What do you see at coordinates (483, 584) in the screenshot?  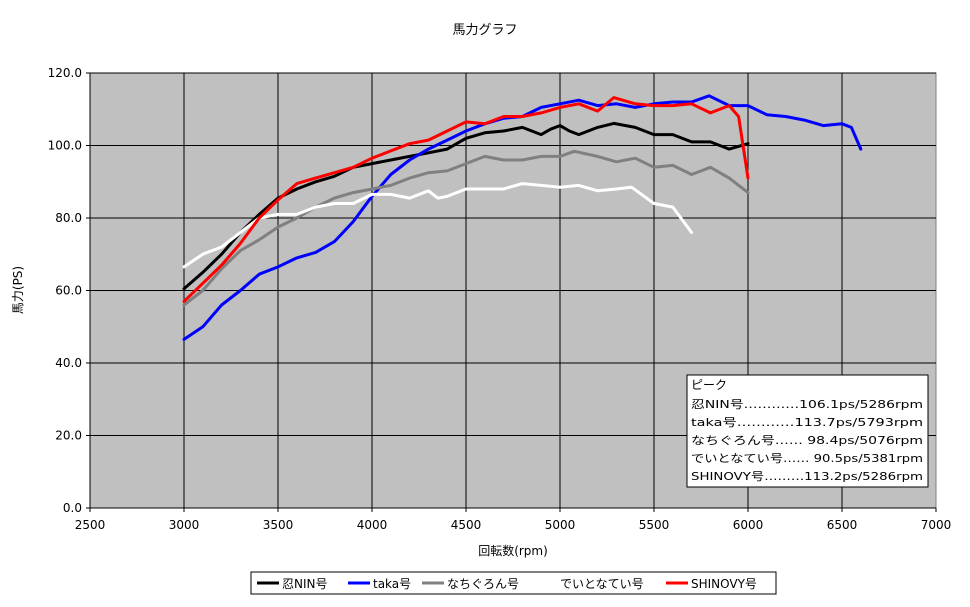 I see `legend-label: なちぐろん号` at bounding box center [483, 584].